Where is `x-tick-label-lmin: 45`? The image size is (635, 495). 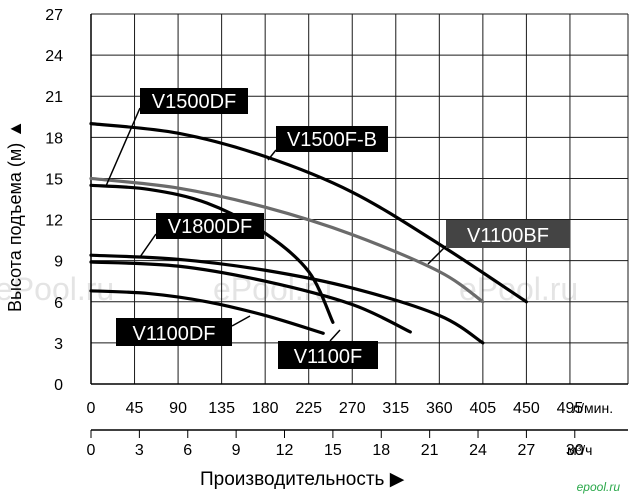 x-tick-label-lmin: 45 is located at coordinates (135, 408).